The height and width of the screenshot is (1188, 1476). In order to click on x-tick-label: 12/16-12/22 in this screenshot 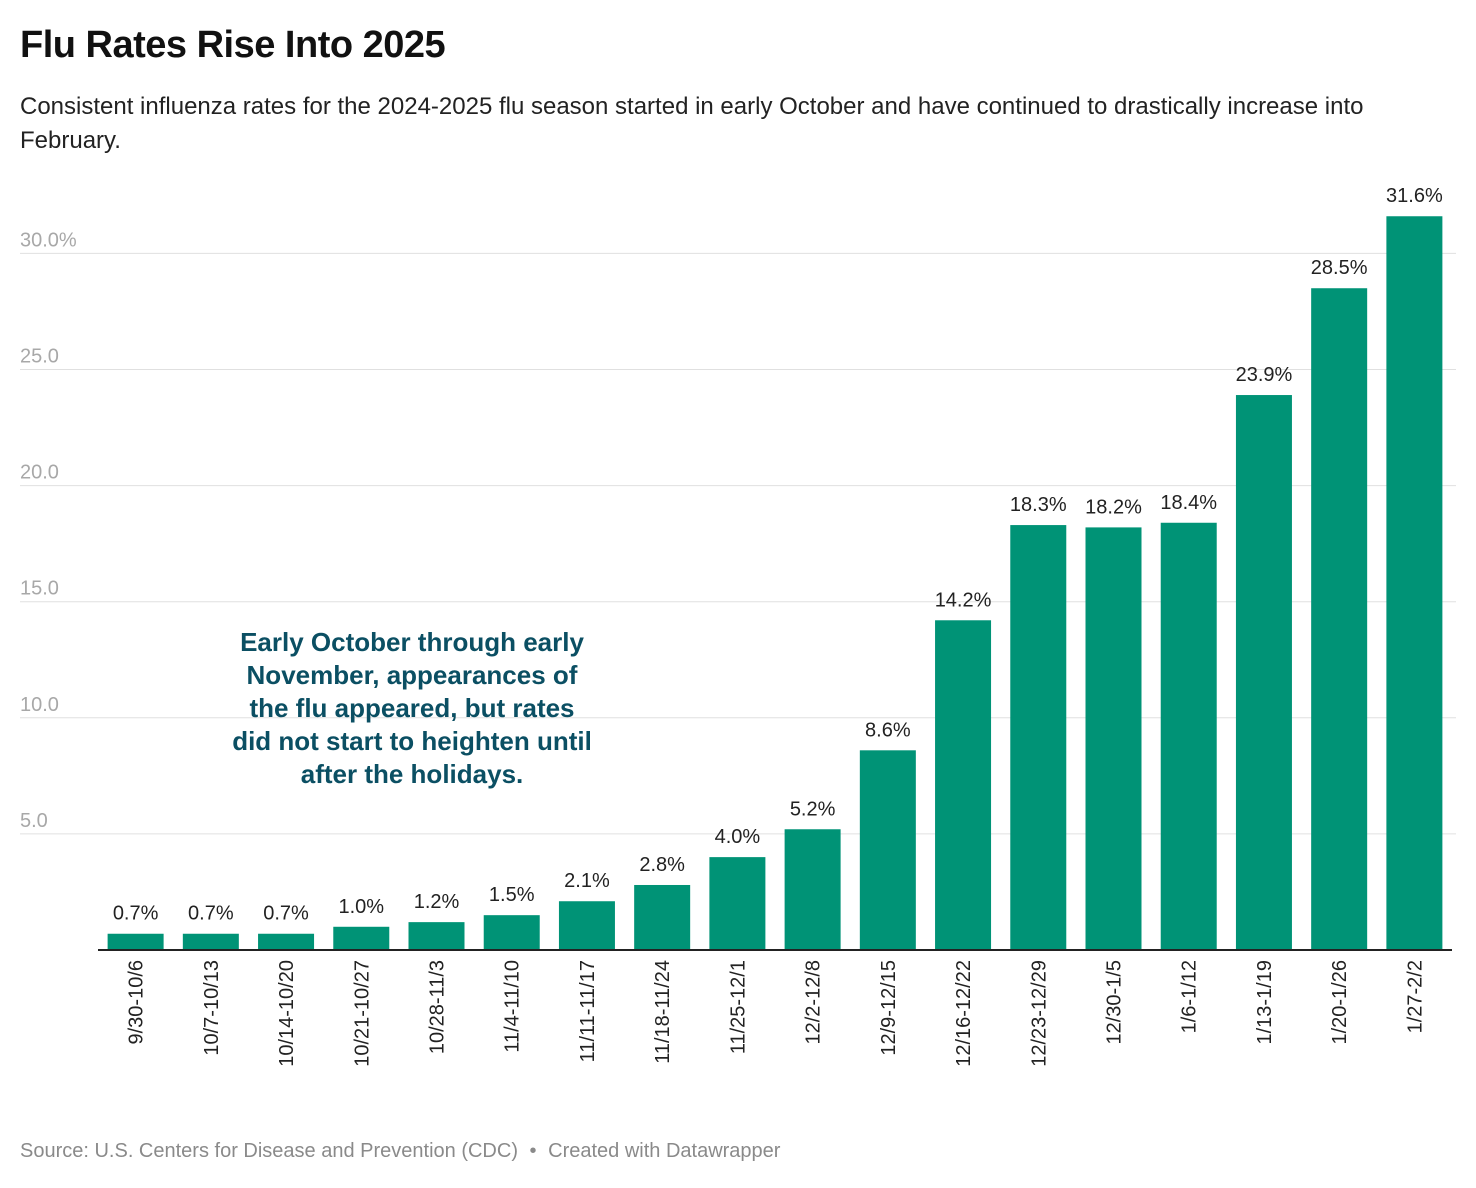, I will do `click(964, 1013)`.